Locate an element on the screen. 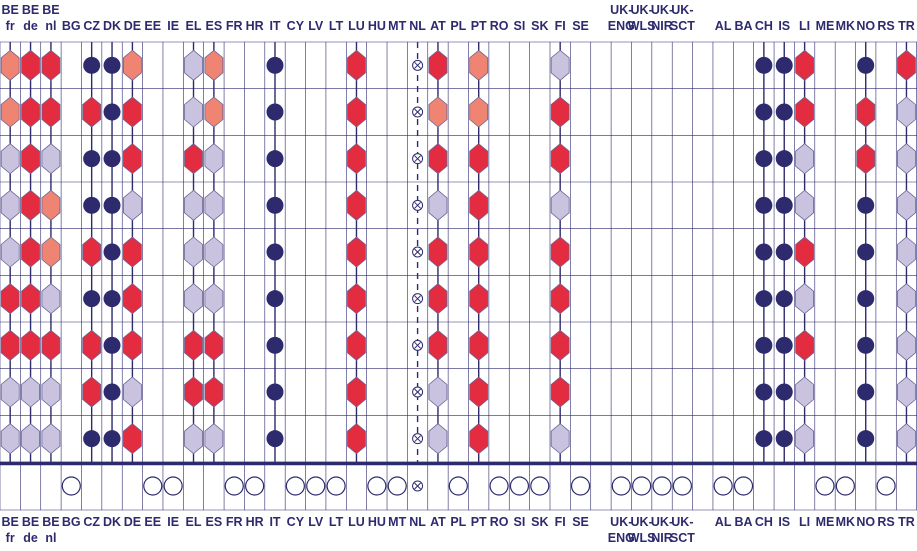 This screenshot has height=551, width=917. column-label-bottom: AL is located at coordinates (723, 522).